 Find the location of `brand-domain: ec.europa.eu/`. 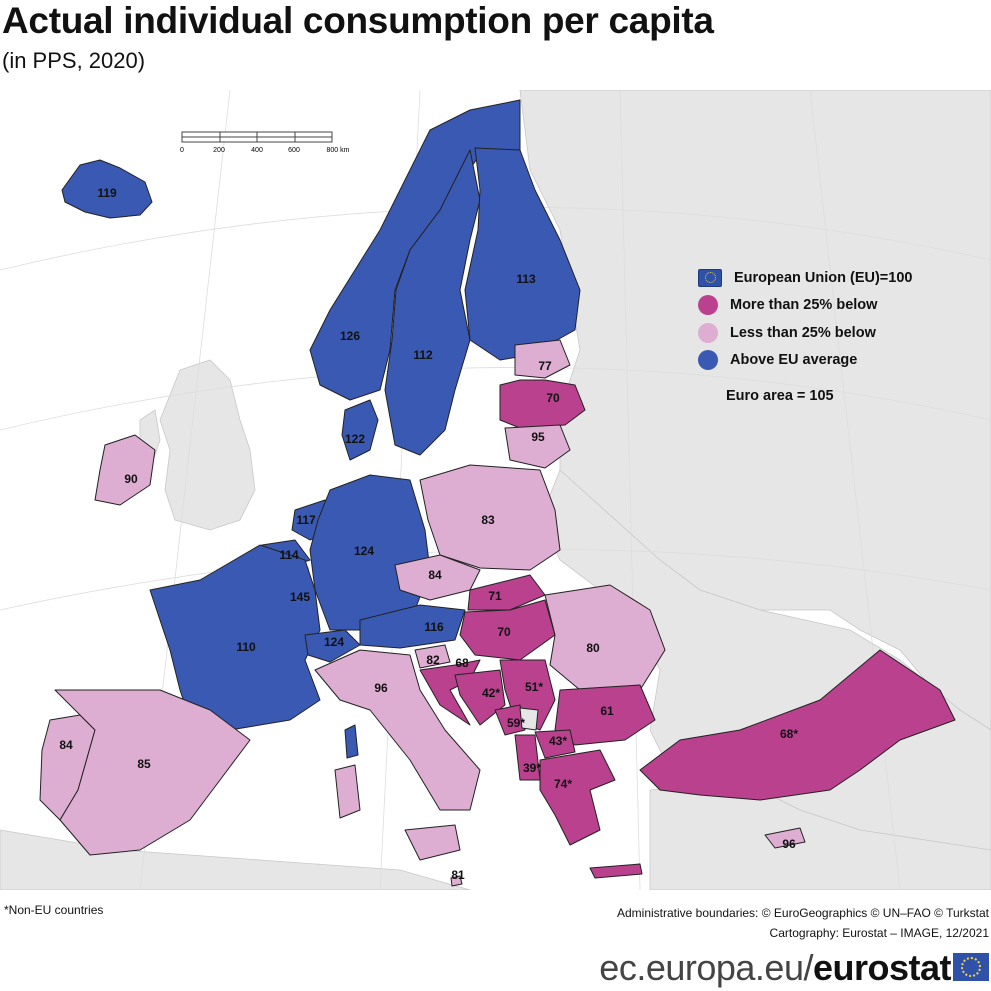

brand-domain: ec.europa.eu/ is located at coordinates (706, 967).